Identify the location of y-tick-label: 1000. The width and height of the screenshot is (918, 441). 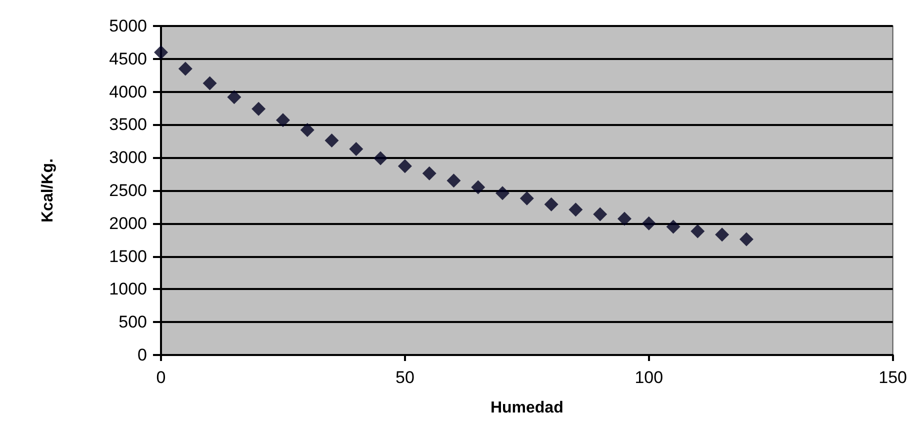
(128, 289).